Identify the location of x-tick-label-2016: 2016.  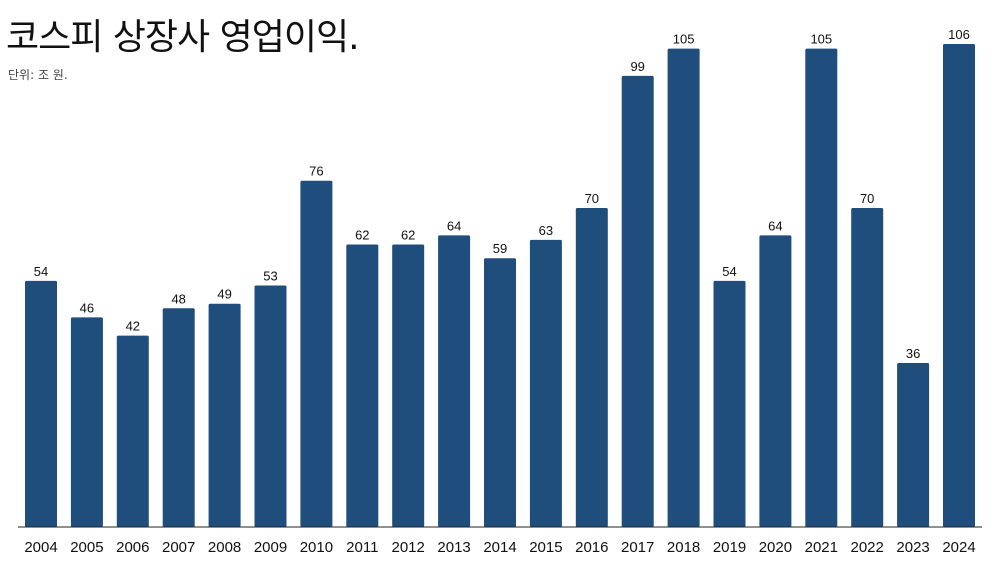
(591, 547).